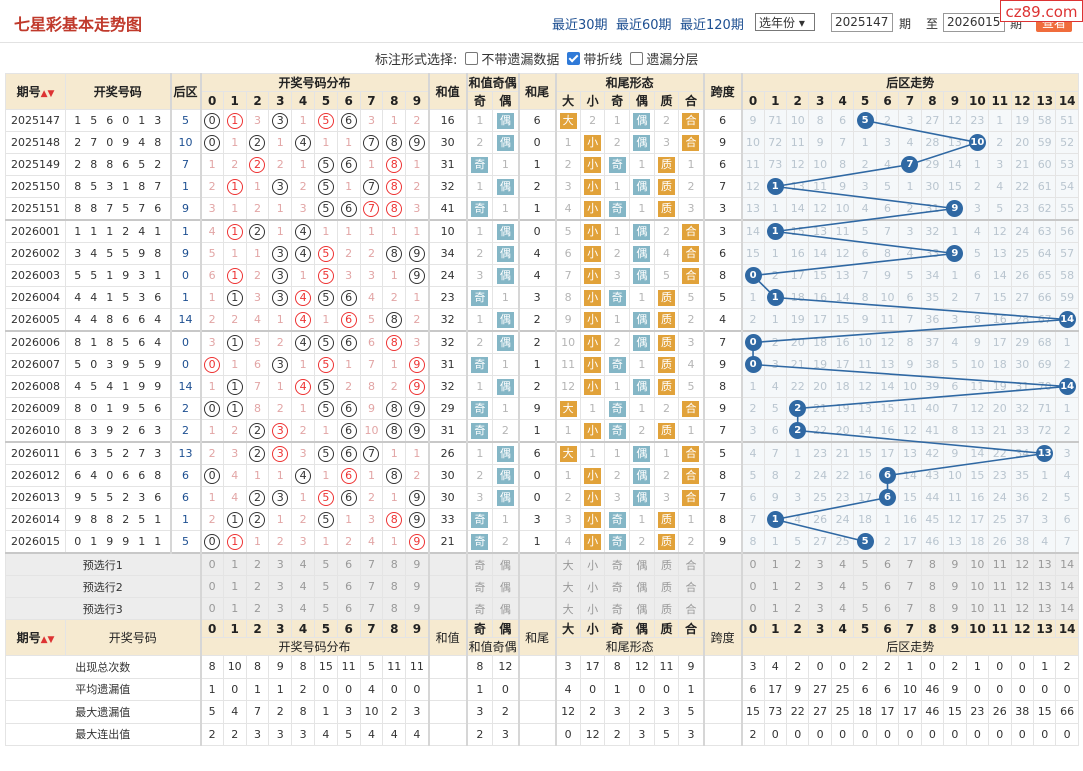  What do you see at coordinates (126, 319) in the screenshot?
I see `number: 6` at bounding box center [126, 319].